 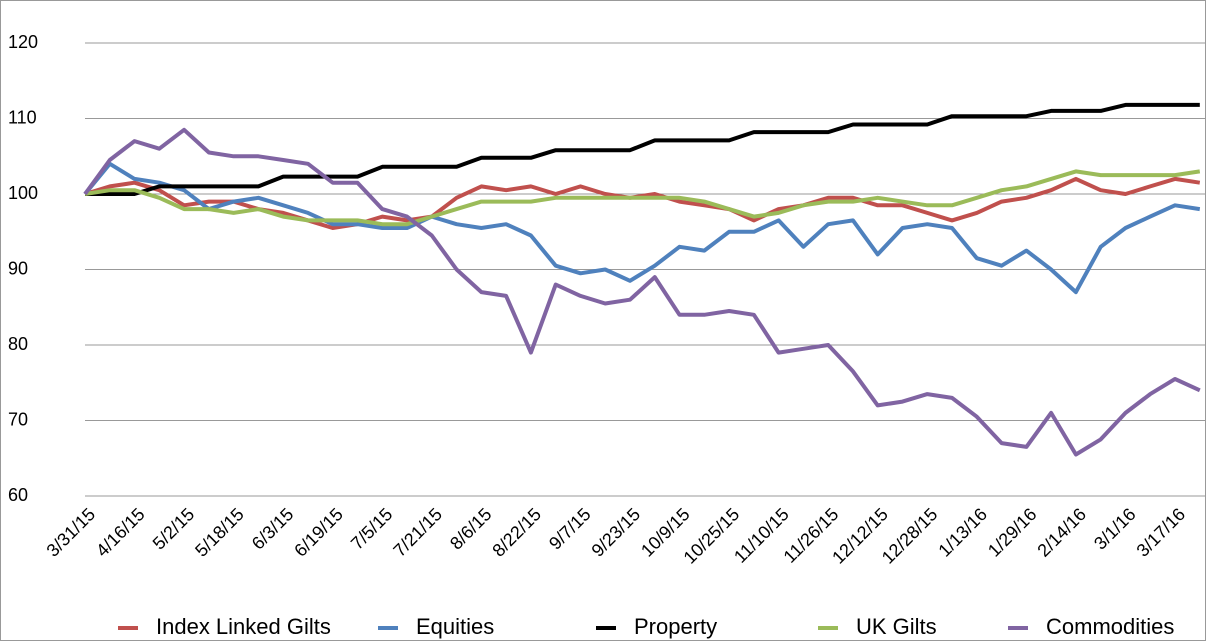 I want to click on legend-label: UK Gilts, so click(x=896, y=626).